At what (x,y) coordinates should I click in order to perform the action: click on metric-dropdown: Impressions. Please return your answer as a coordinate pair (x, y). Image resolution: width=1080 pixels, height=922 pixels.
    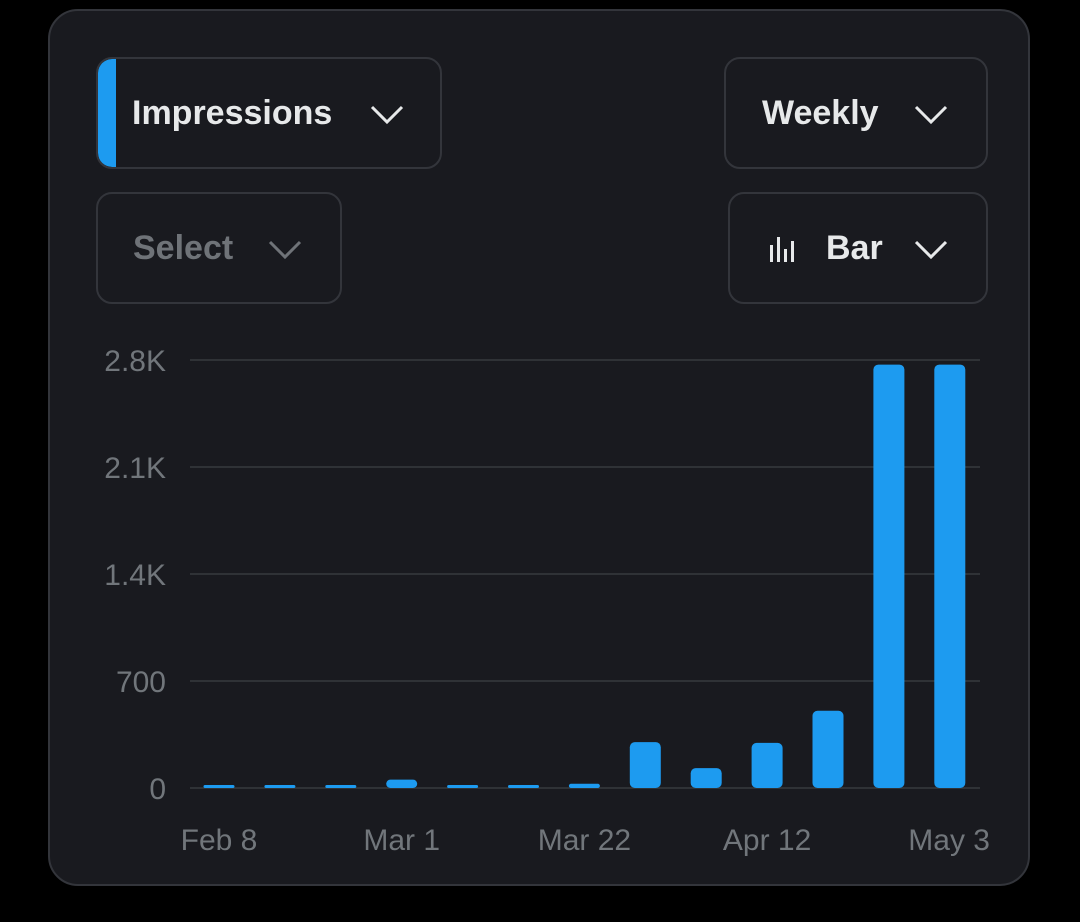
    Looking at the image, I should click on (269, 113).